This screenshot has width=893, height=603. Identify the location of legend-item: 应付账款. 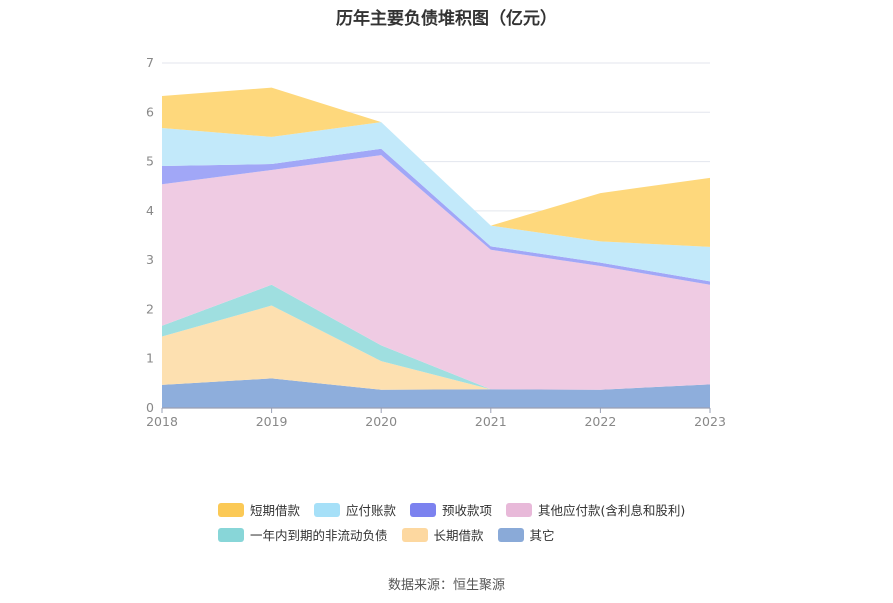
(355, 509).